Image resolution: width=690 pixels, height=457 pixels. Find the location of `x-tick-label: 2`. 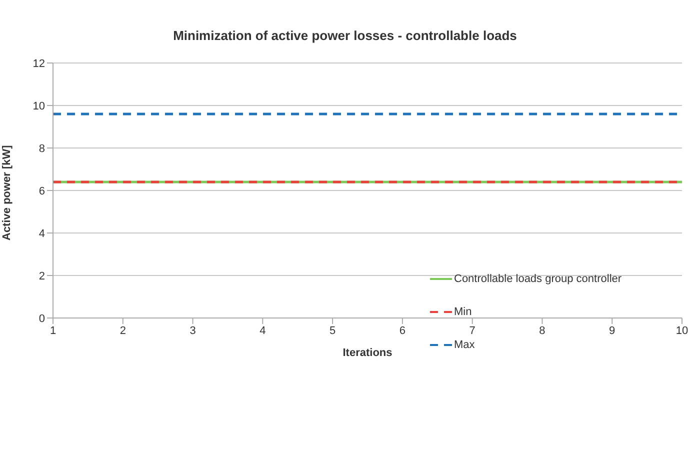

x-tick-label: 2 is located at coordinates (123, 330).